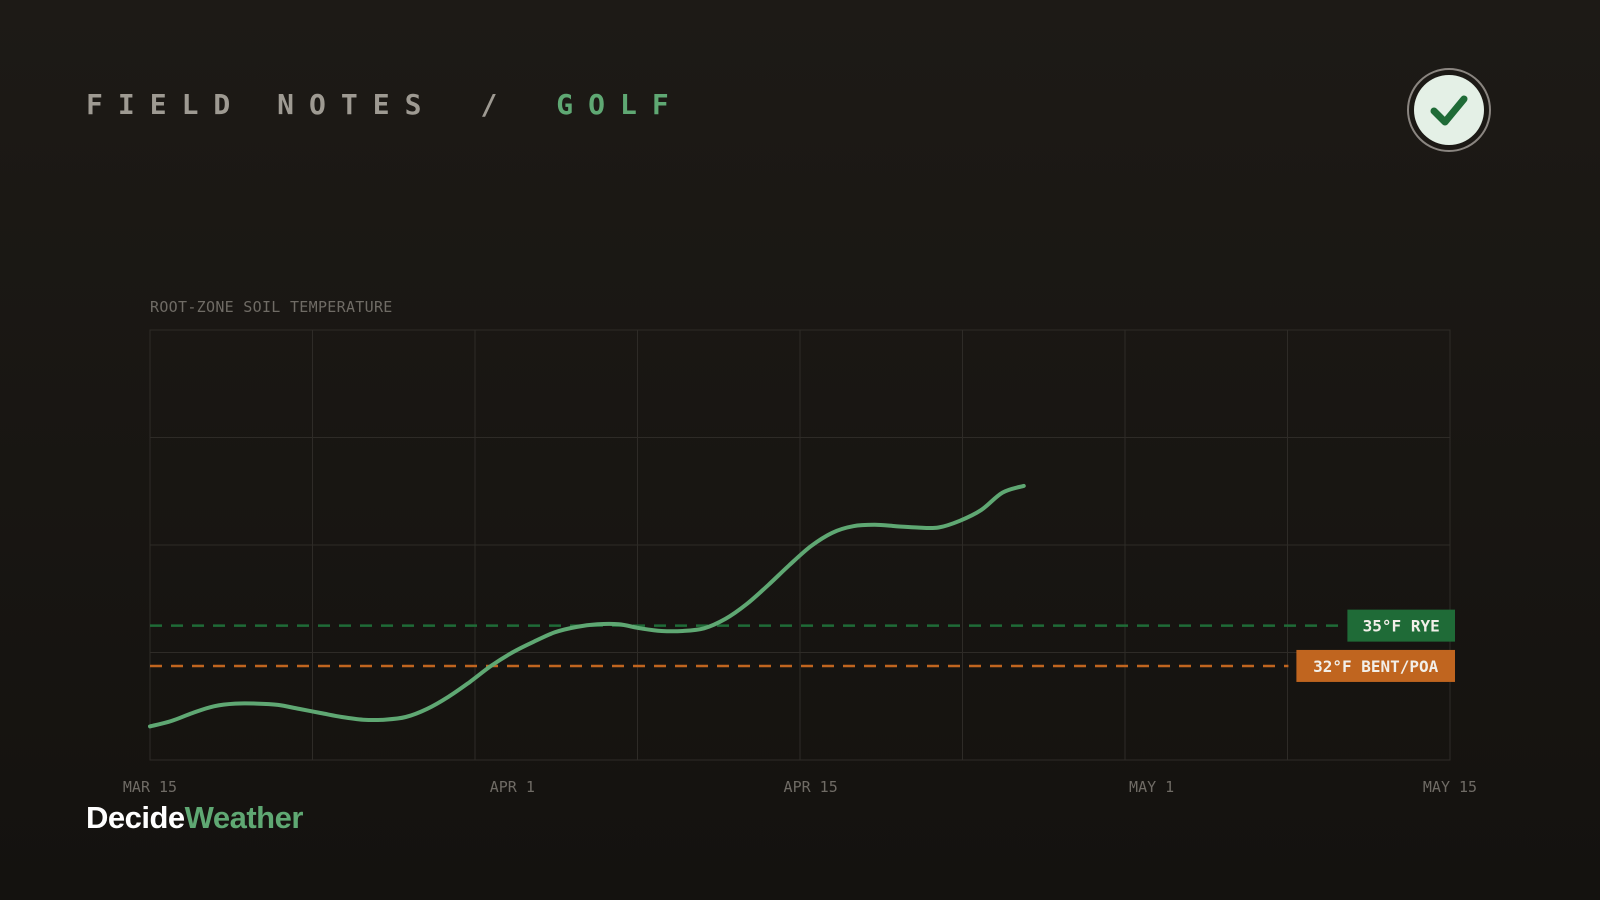  I want to click on checkmark-icon, so click(1449, 110).